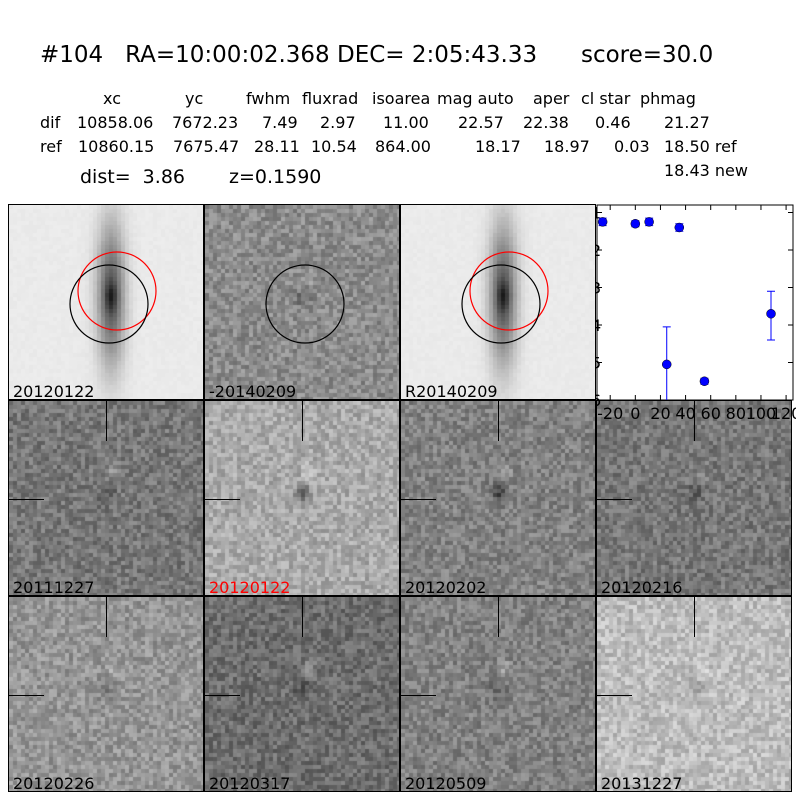 The width and height of the screenshot is (800, 800). Describe the element at coordinates (642, 783) in the screenshot. I see `stamp-date-label: 20131227` at that location.